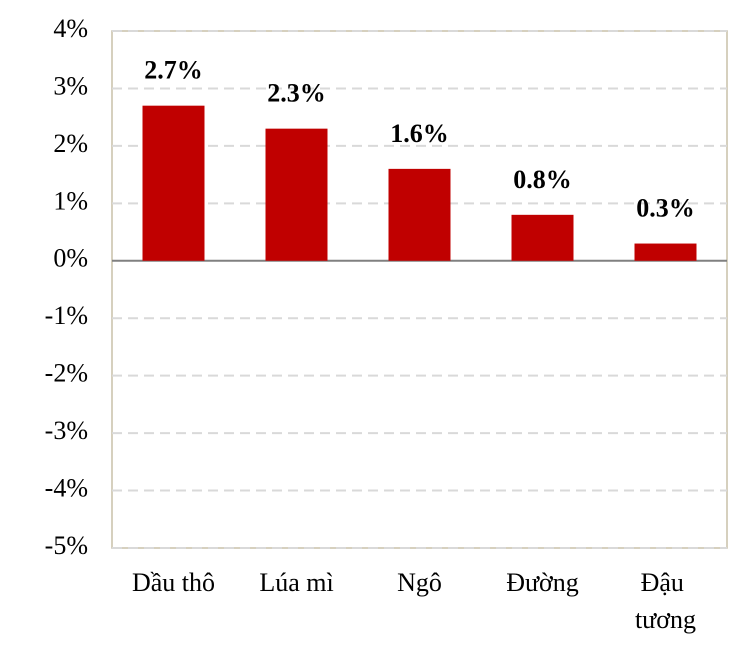 This screenshot has height=655, width=752. What do you see at coordinates (173, 70) in the screenshot?
I see `value-label: 2.7%` at bounding box center [173, 70].